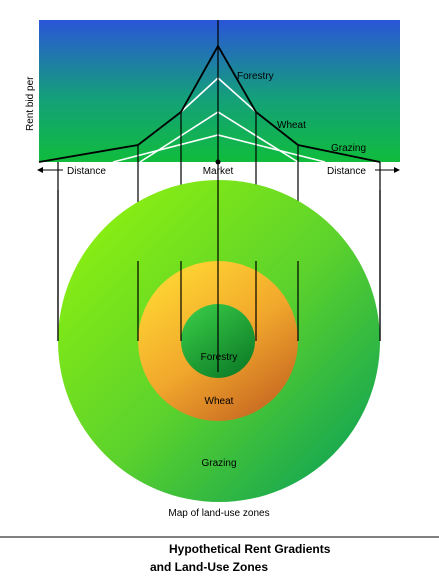  Describe the element at coordinates (218, 463) in the screenshot. I see `grazing-zone-label: Grazing` at that location.